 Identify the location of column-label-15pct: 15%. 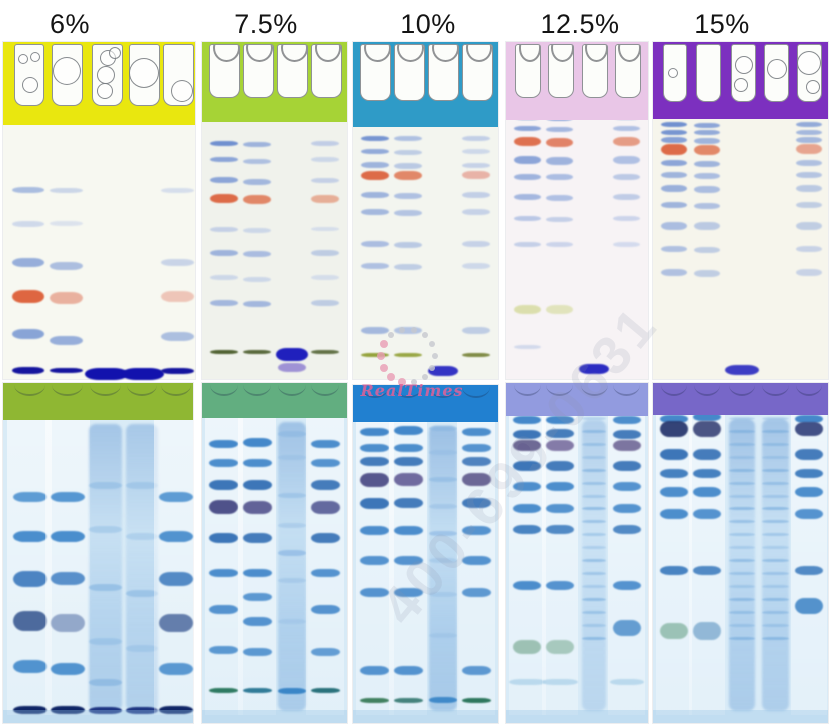
(722, 24).